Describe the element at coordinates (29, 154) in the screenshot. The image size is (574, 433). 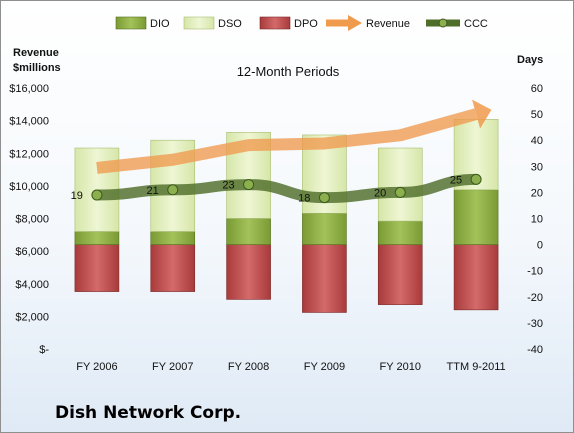
I see `left-tick-label-6: $12,000` at that location.